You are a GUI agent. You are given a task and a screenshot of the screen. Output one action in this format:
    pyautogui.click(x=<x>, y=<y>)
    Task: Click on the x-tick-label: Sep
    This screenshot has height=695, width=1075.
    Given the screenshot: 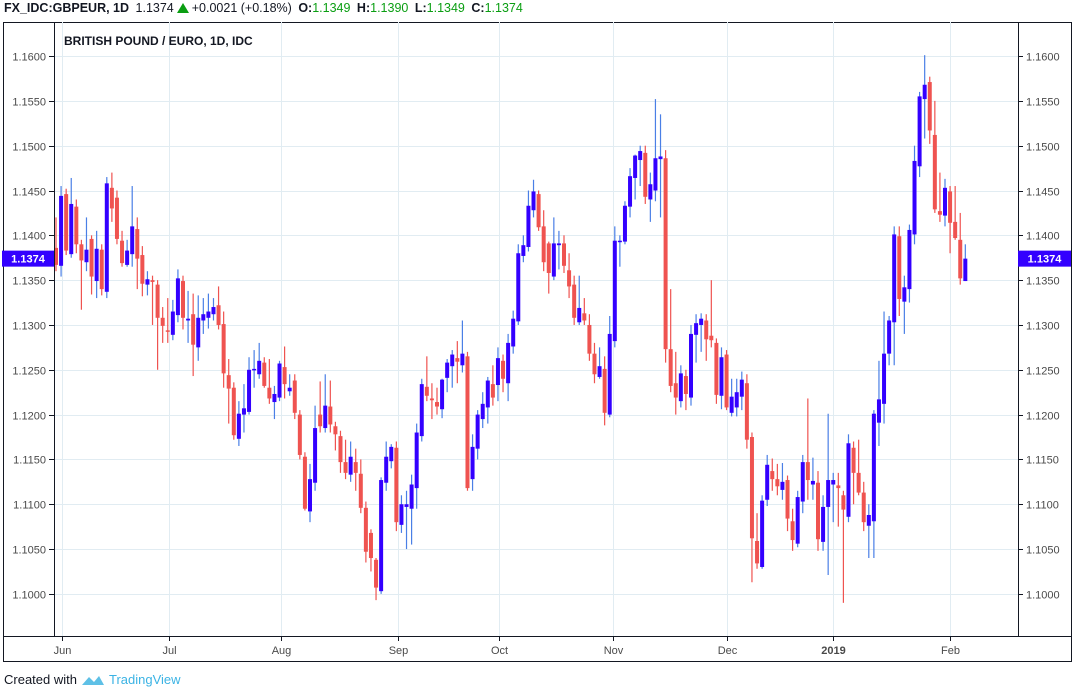 What is the action you would take?
    pyautogui.click(x=399, y=651)
    